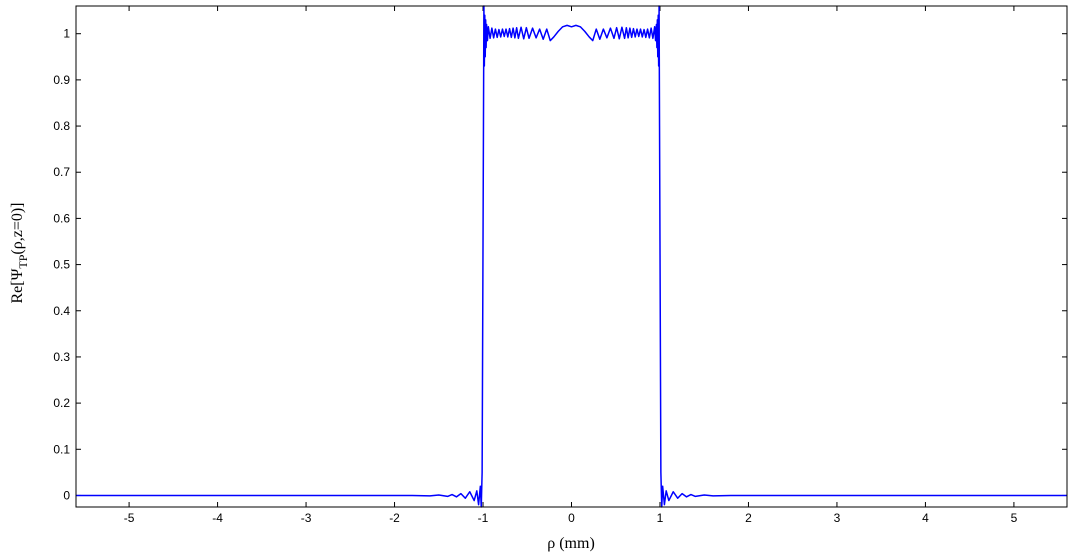 The width and height of the screenshot is (1068, 555). I want to click on y-tick-label: 0.9, so click(61, 80).